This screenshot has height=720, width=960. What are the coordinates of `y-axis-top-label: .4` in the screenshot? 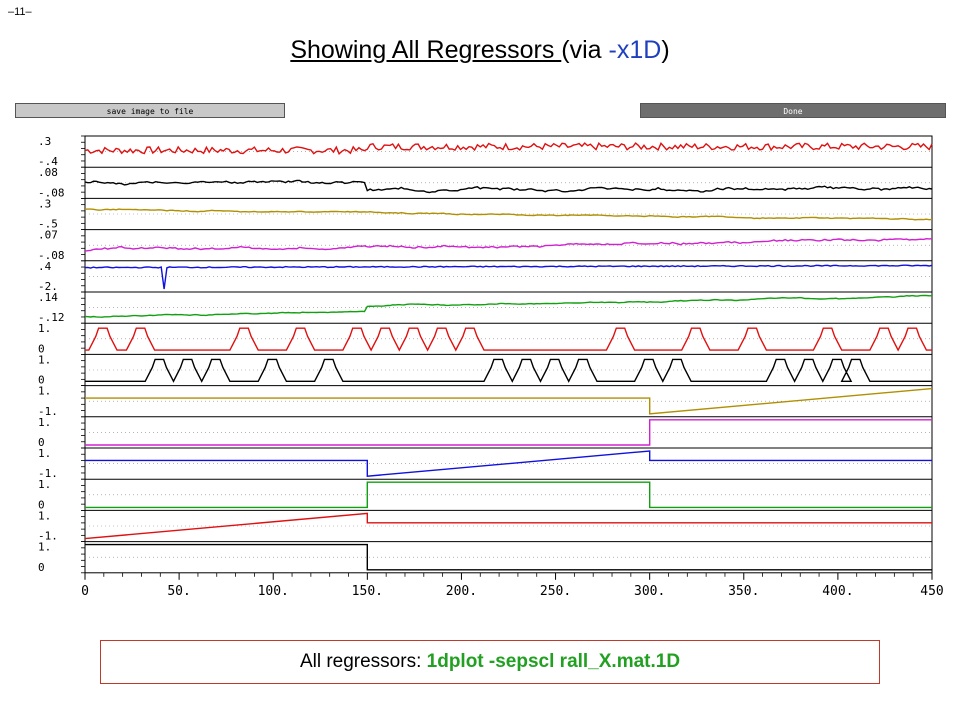 It's located at (45, 266).